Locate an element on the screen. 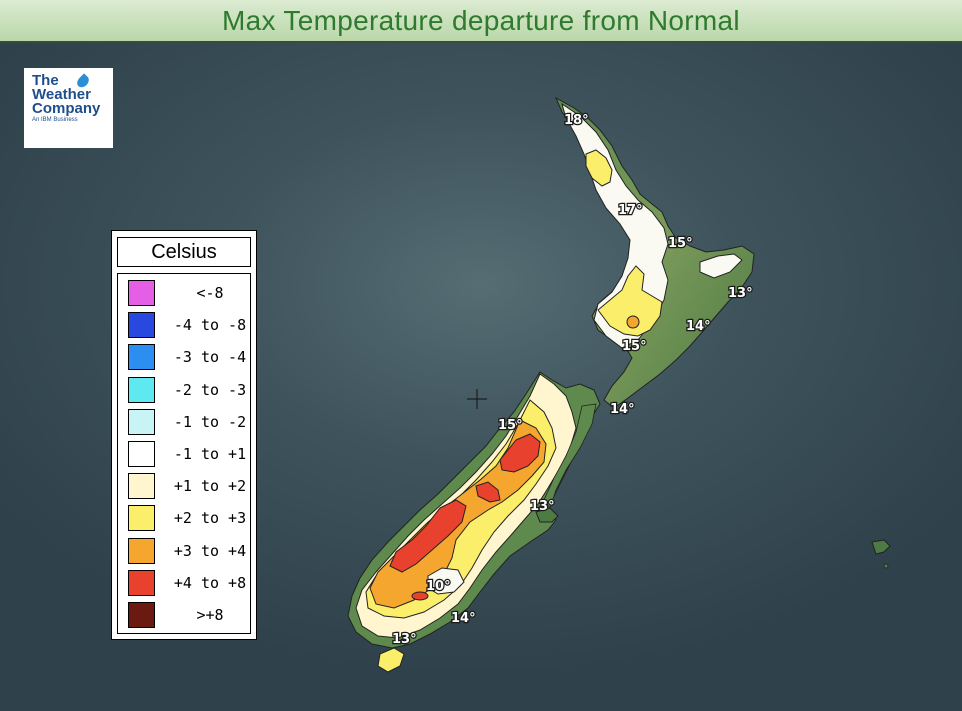 This screenshot has height=711, width=962. legend-item: -1 to -2 is located at coordinates (190, 422).